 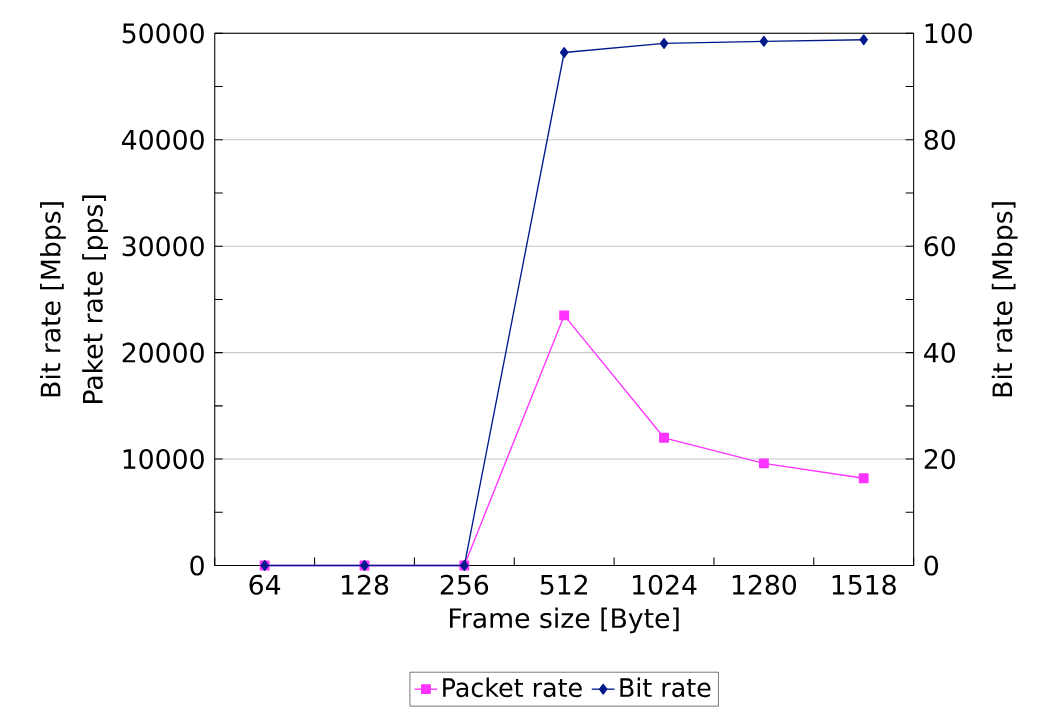 What do you see at coordinates (197, 565) in the screenshot?
I see `y-tick-label: 0` at bounding box center [197, 565].